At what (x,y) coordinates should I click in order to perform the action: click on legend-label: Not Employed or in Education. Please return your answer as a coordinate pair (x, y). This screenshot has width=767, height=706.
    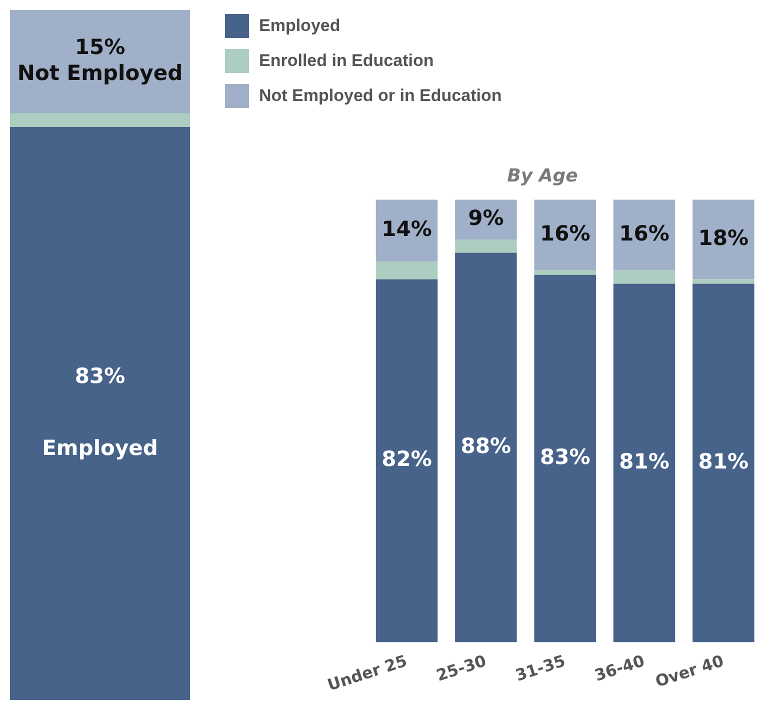
    Looking at the image, I should click on (380, 96).